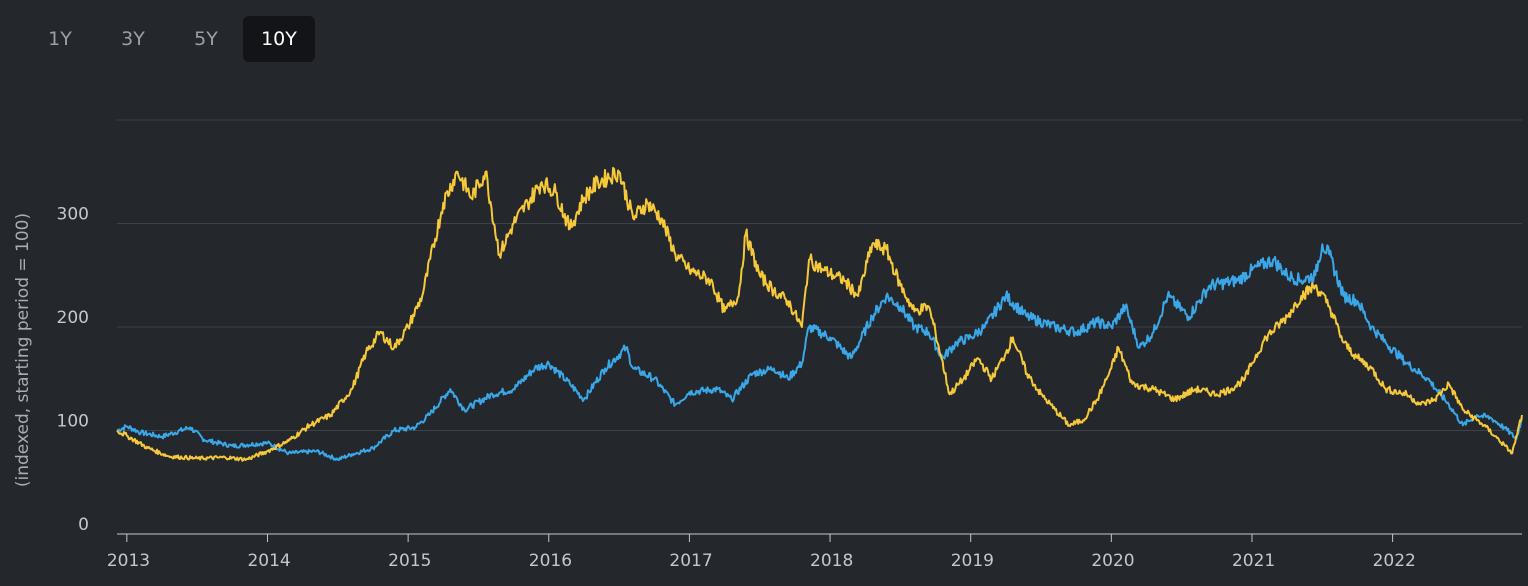 The height and width of the screenshot is (586, 1528). Describe the element at coordinates (268, 561) in the screenshot. I see `x-tick-label: 2014` at that location.